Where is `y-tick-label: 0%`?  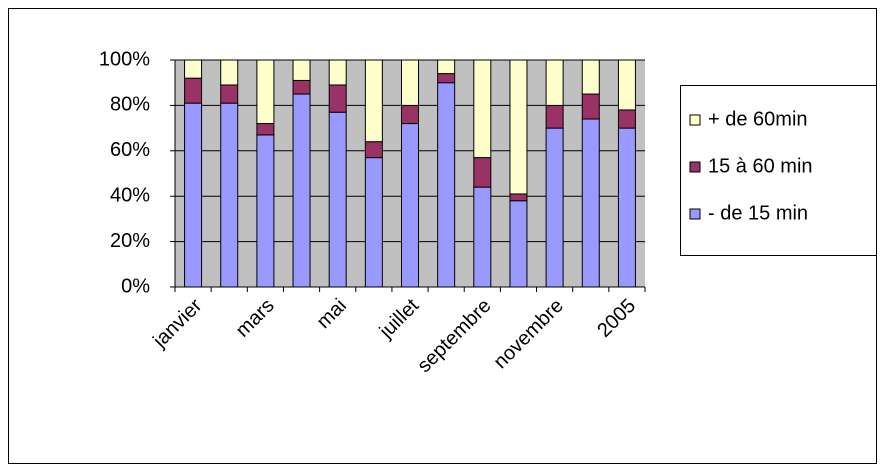
y-tick-label: 0% is located at coordinates (135, 286).